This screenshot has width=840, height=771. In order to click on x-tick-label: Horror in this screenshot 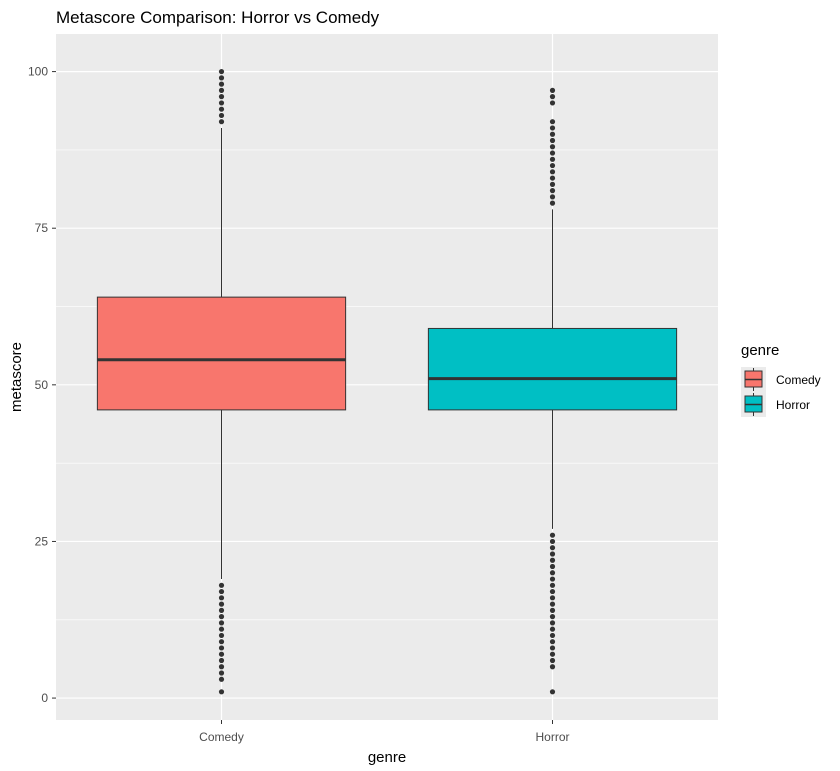, I will do `click(552, 737)`.